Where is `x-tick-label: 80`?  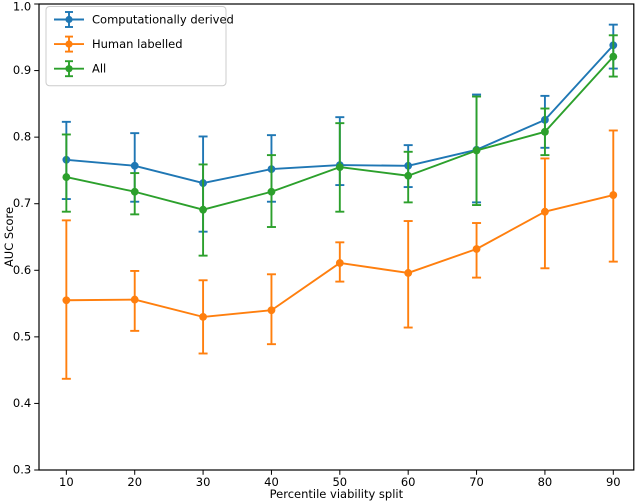 x-tick-label: 80 is located at coordinates (545, 482).